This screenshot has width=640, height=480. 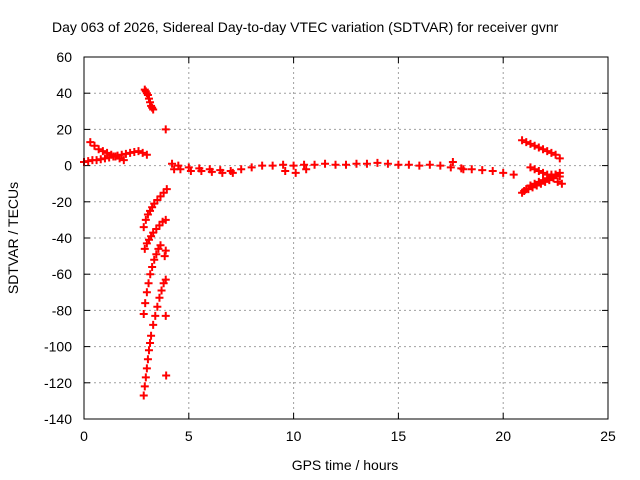 I want to click on y-axis-label: SDTVAR / TECUs, so click(x=13, y=238).